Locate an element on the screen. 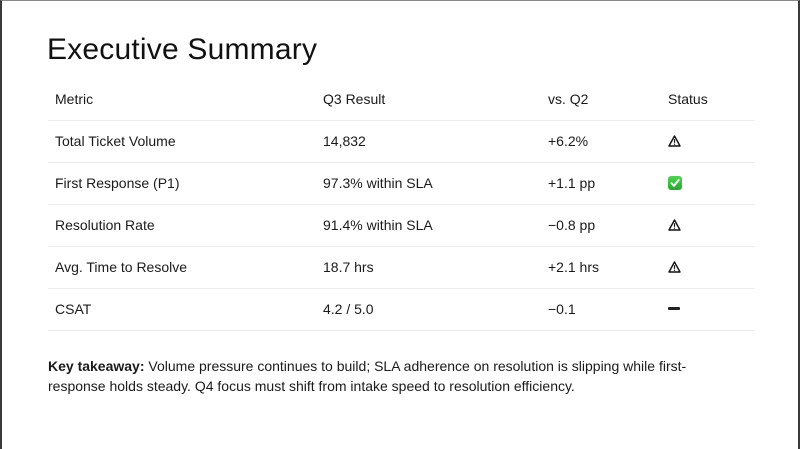  header-metric: Metric is located at coordinates (74, 99).